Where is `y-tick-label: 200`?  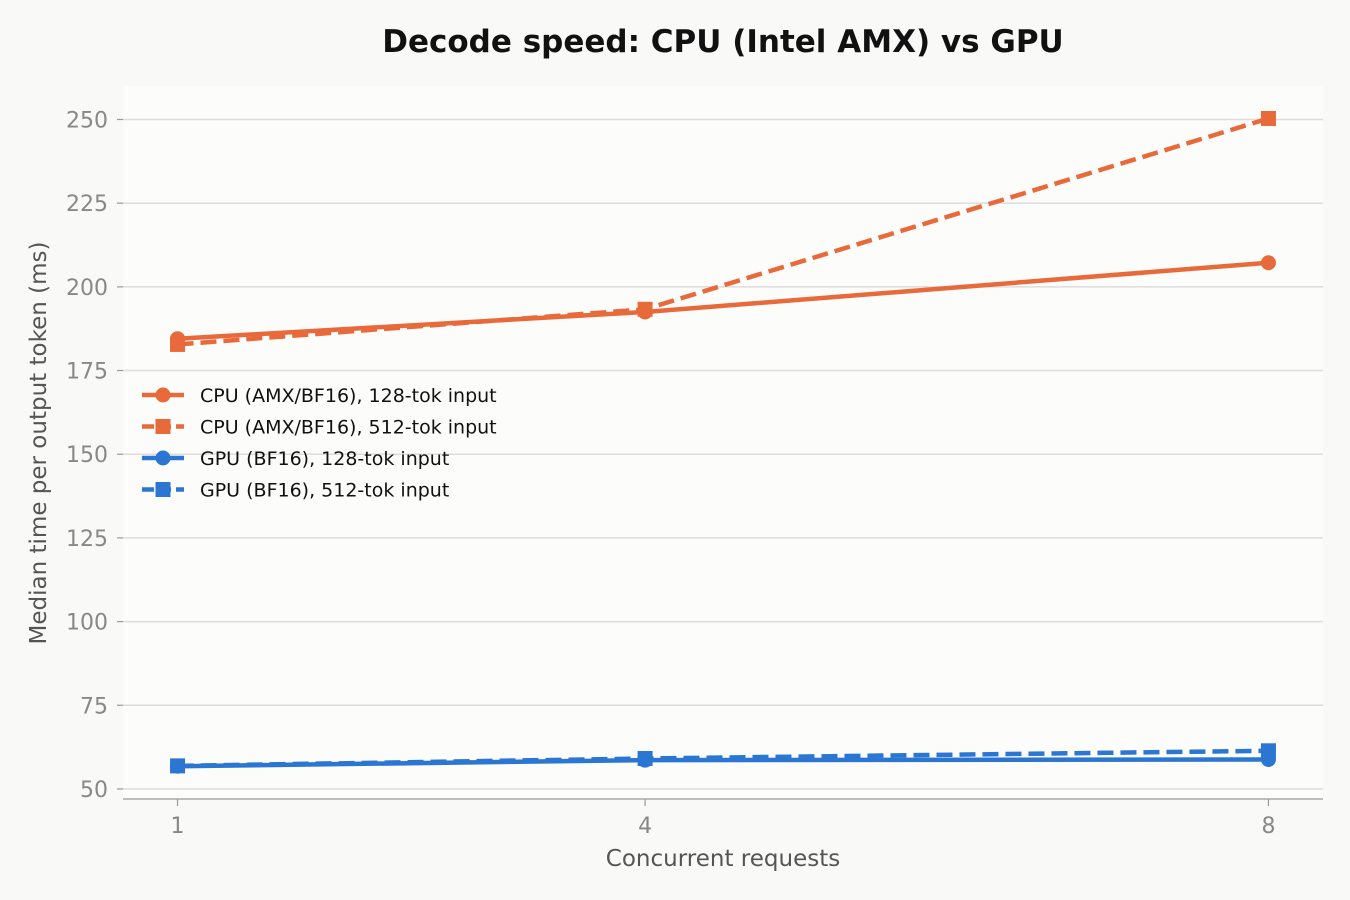 y-tick-label: 200 is located at coordinates (87, 288).